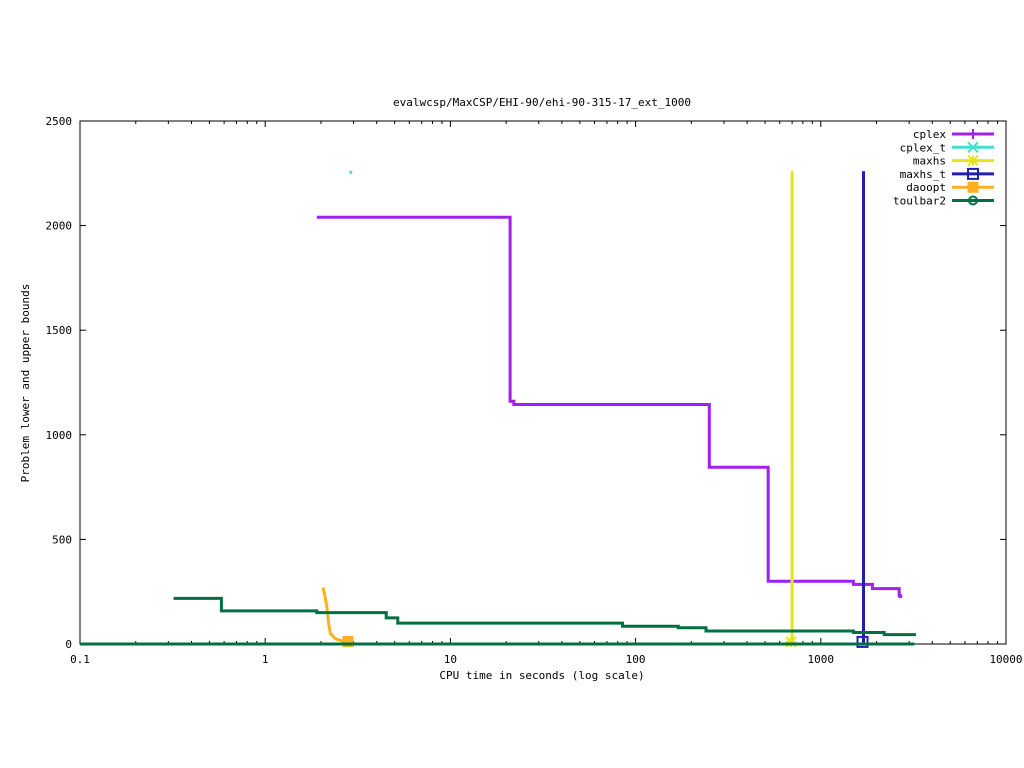 The image size is (1024, 768). I want to click on y-tick-label: 2500, so click(59, 121).